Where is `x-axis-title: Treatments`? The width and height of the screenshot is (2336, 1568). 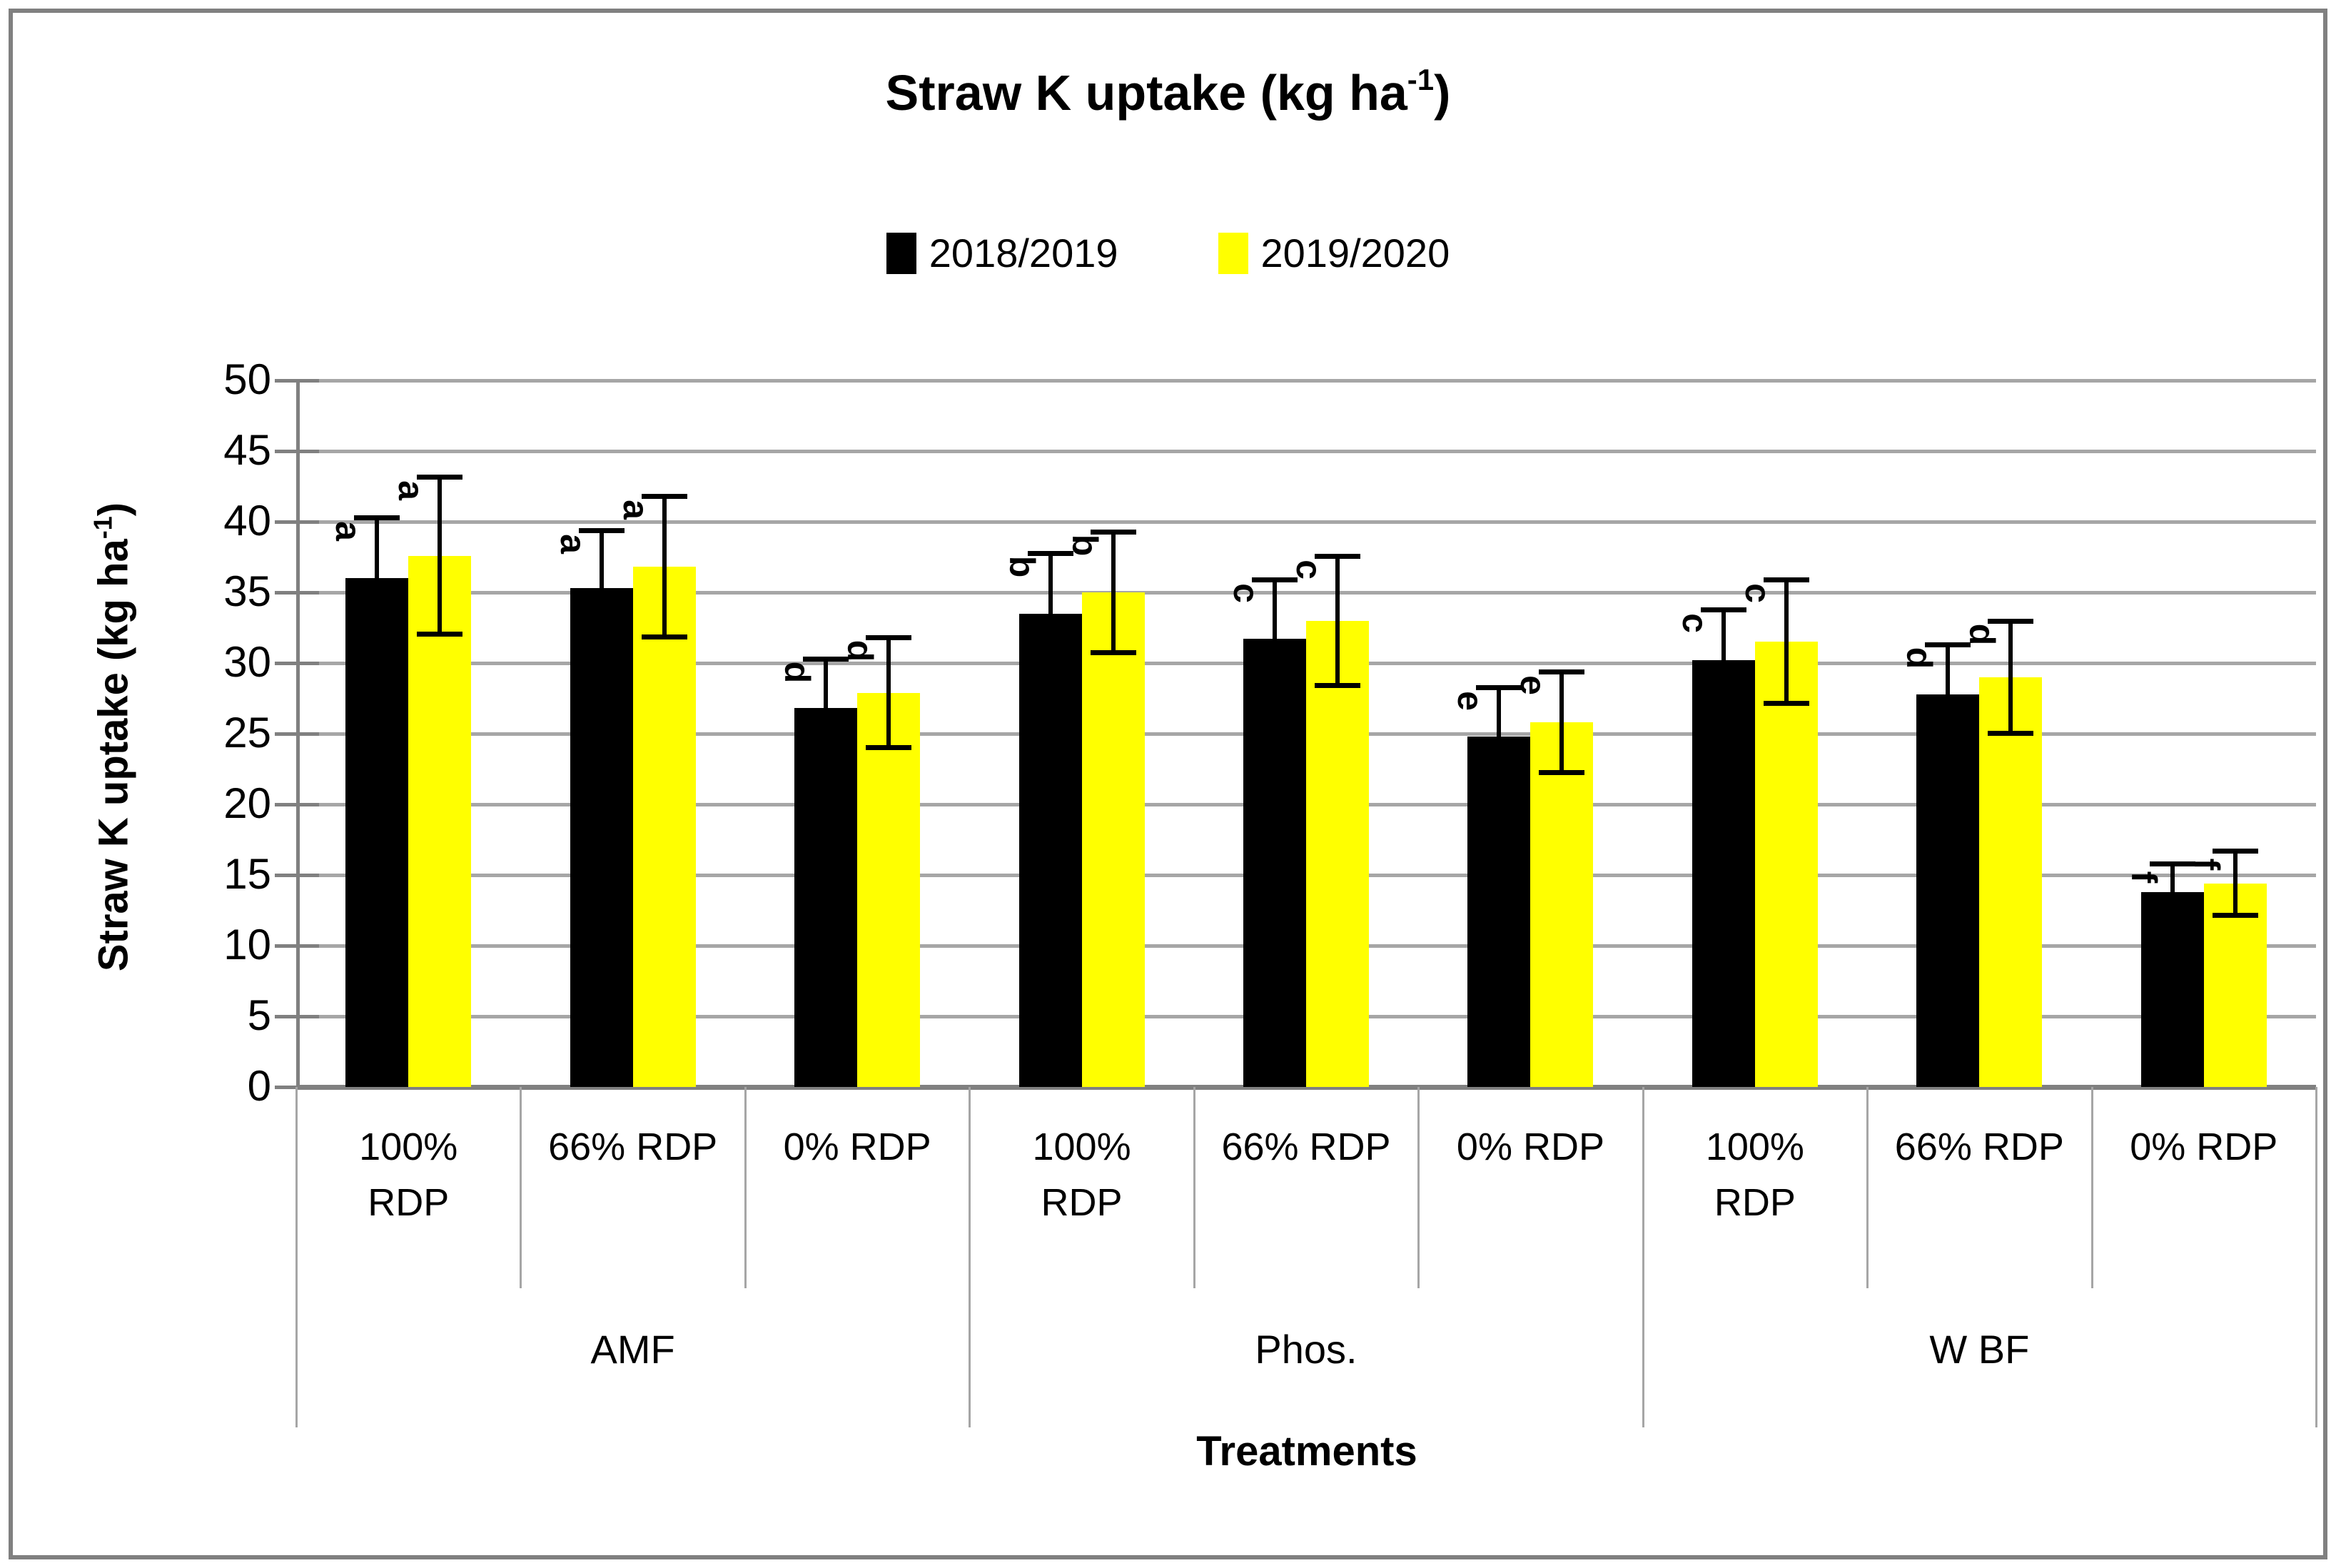
x-axis-title: Treatments is located at coordinates (1306, 1451).